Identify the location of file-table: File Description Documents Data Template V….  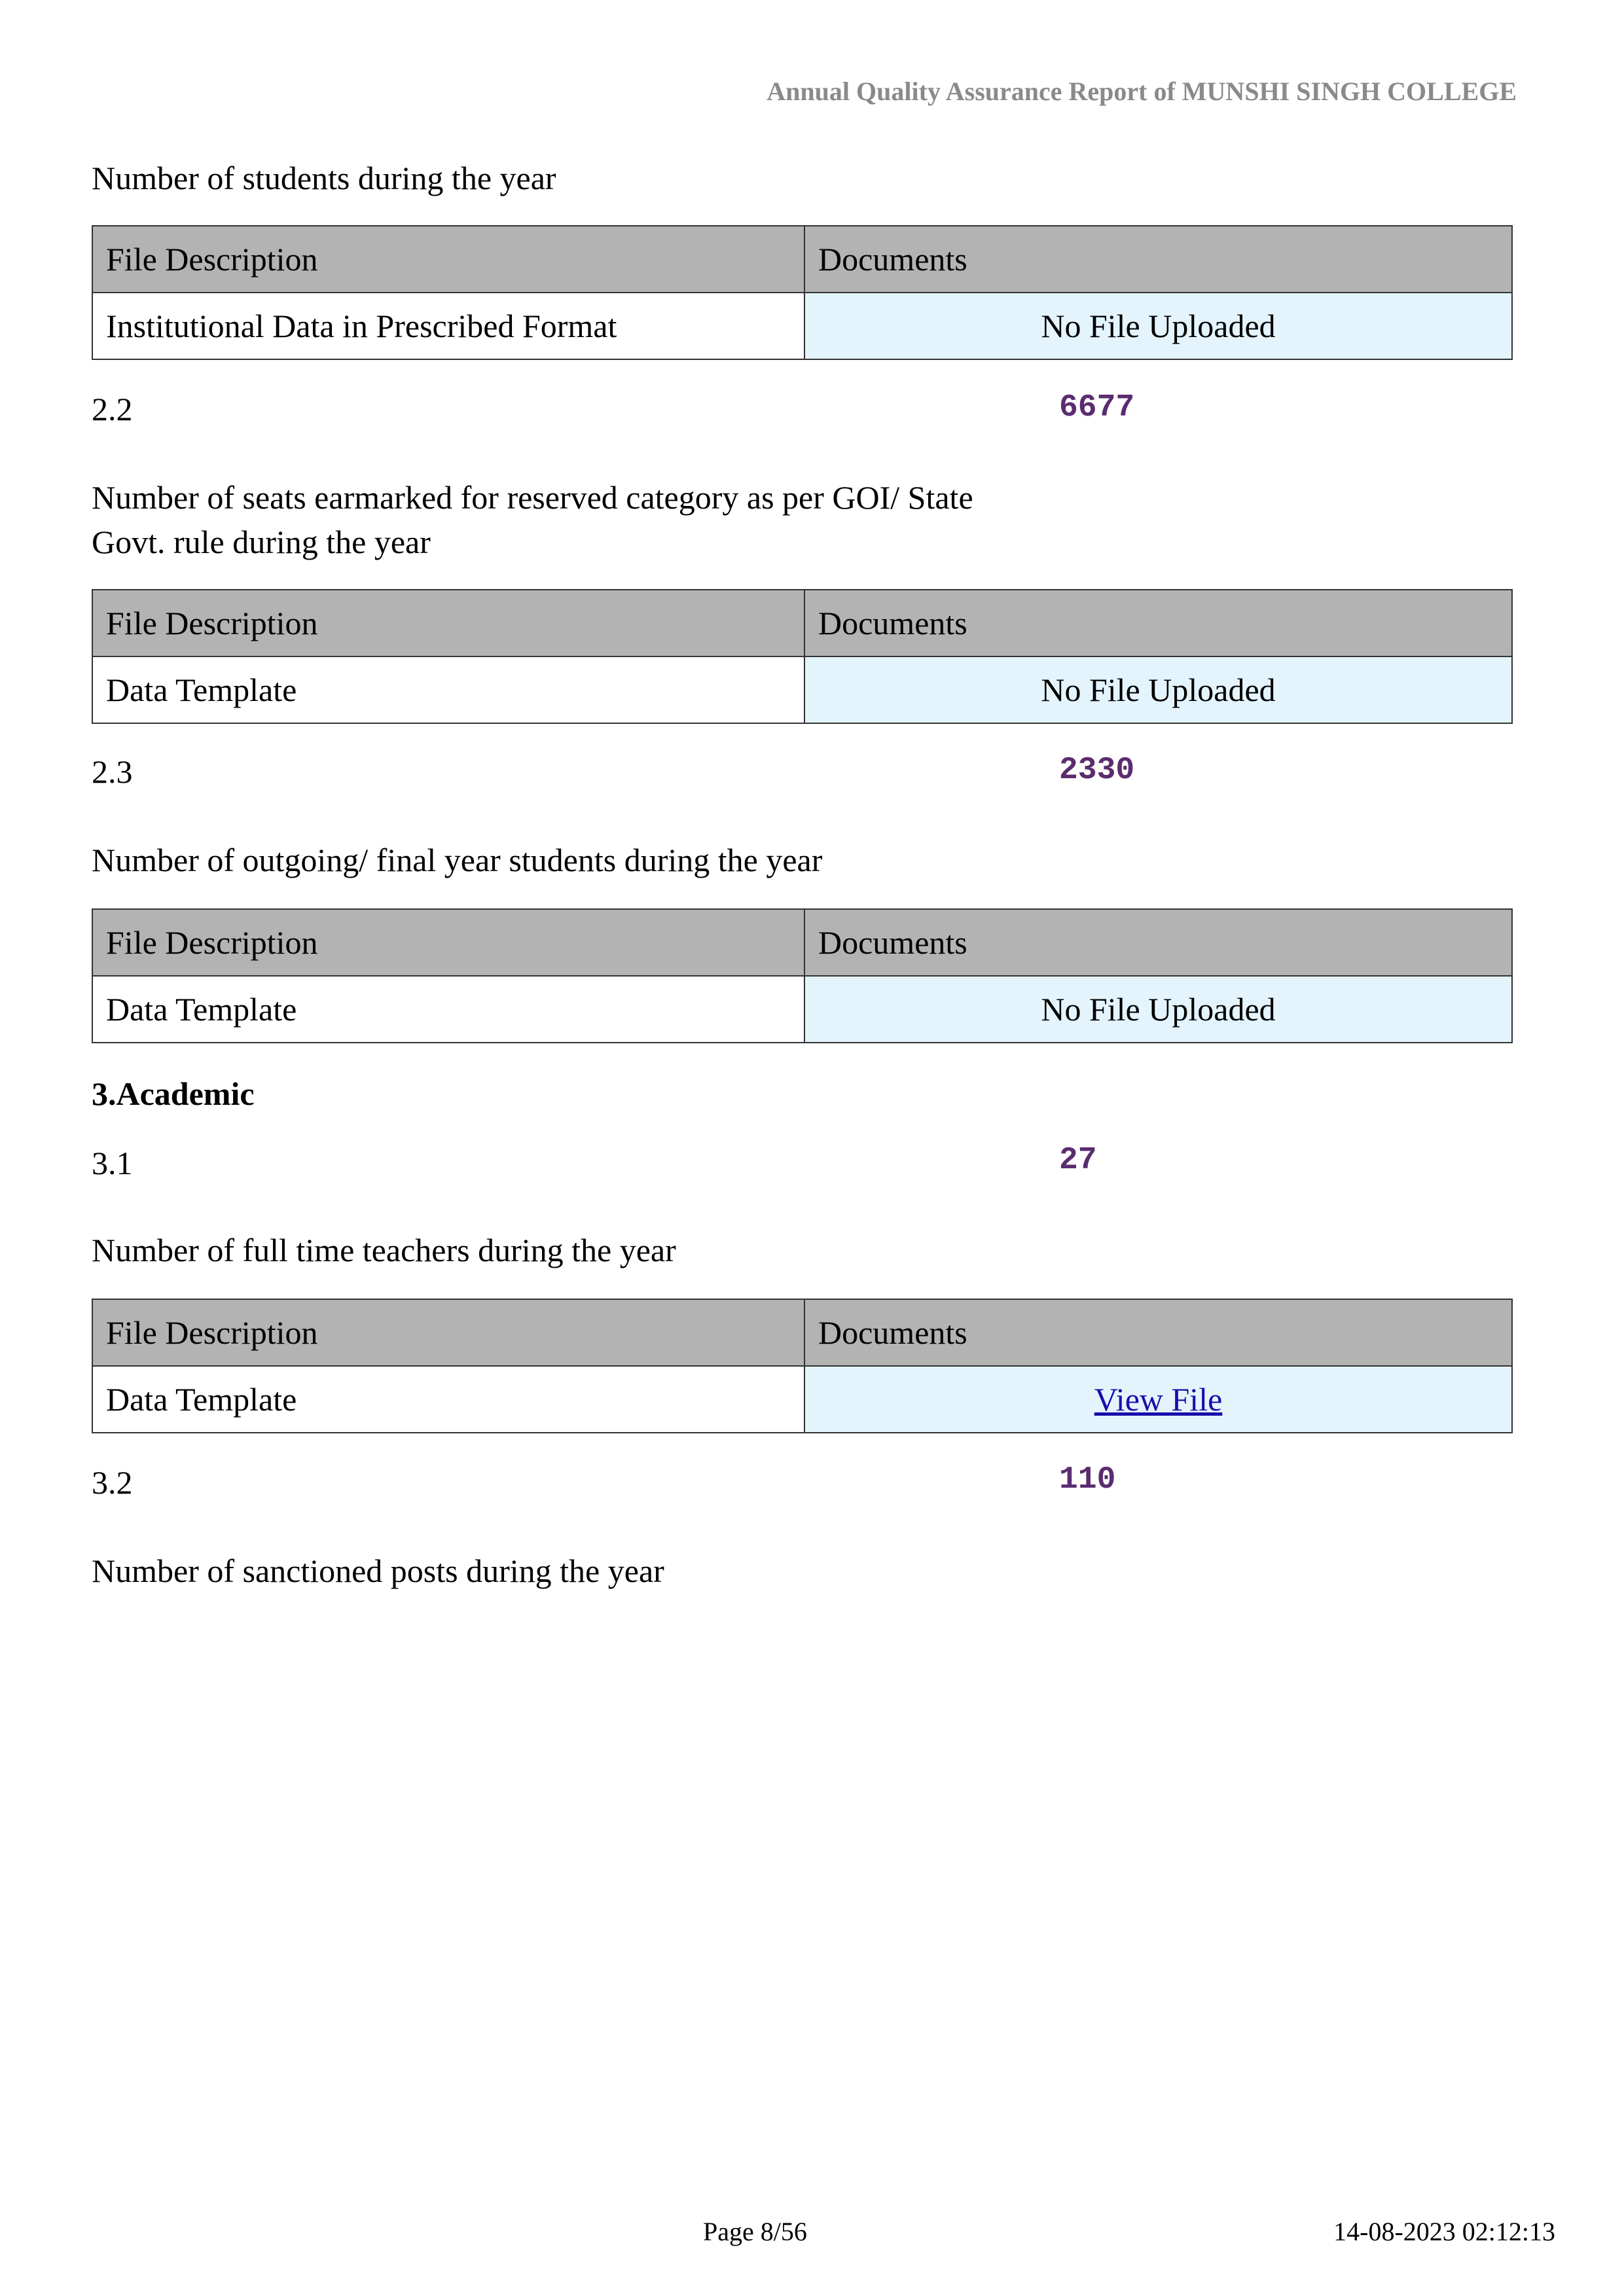
(803, 1366).